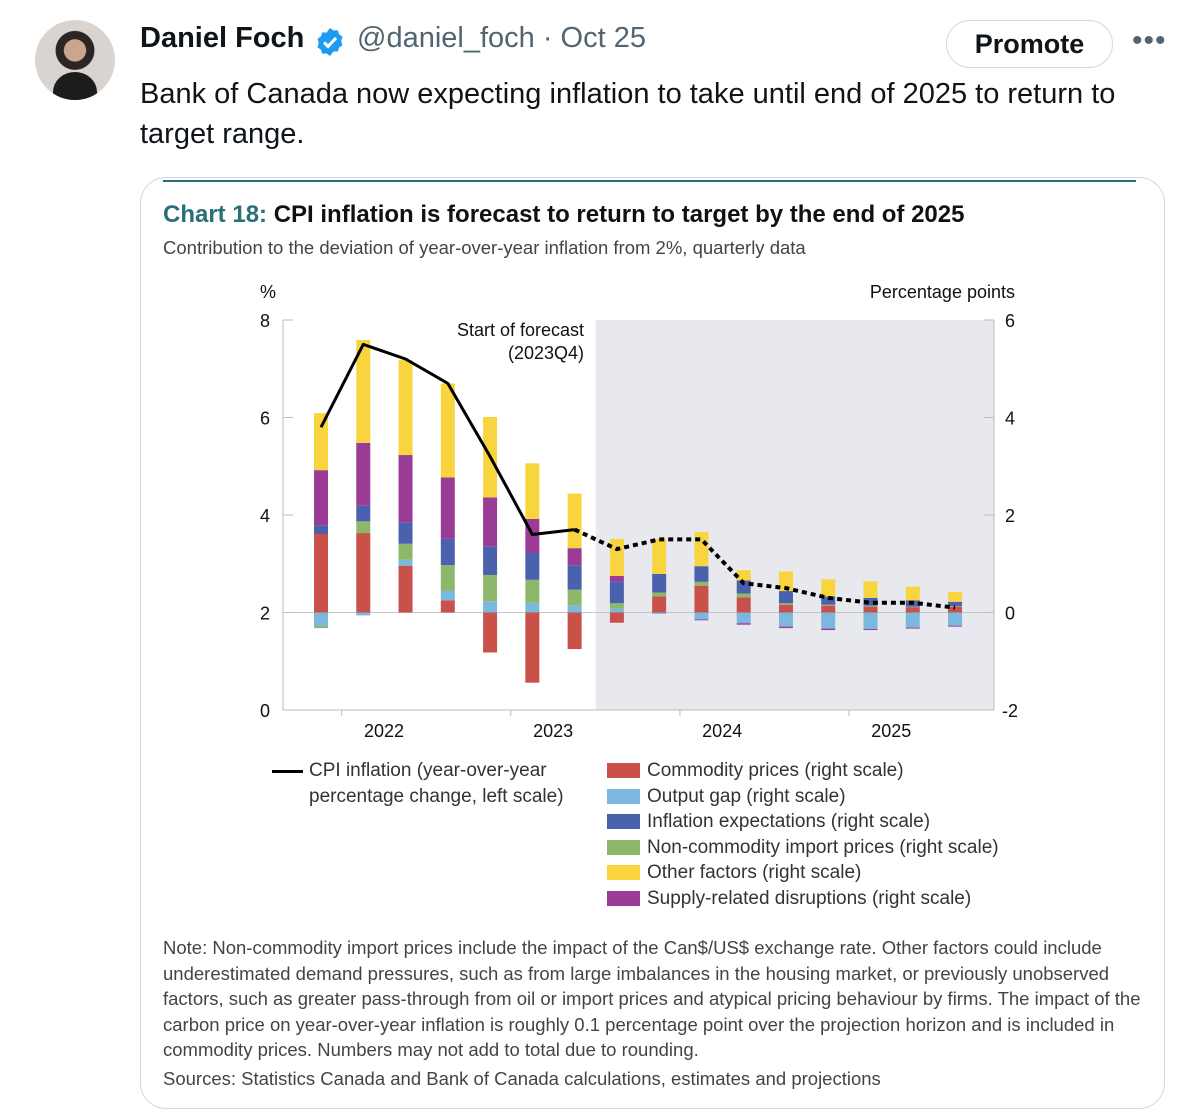 The width and height of the screenshot is (1196, 1120). What do you see at coordinates (1010, 711) in the screenshot?
I see `right-tick-label: -2` at bounding box center [1010, 711].